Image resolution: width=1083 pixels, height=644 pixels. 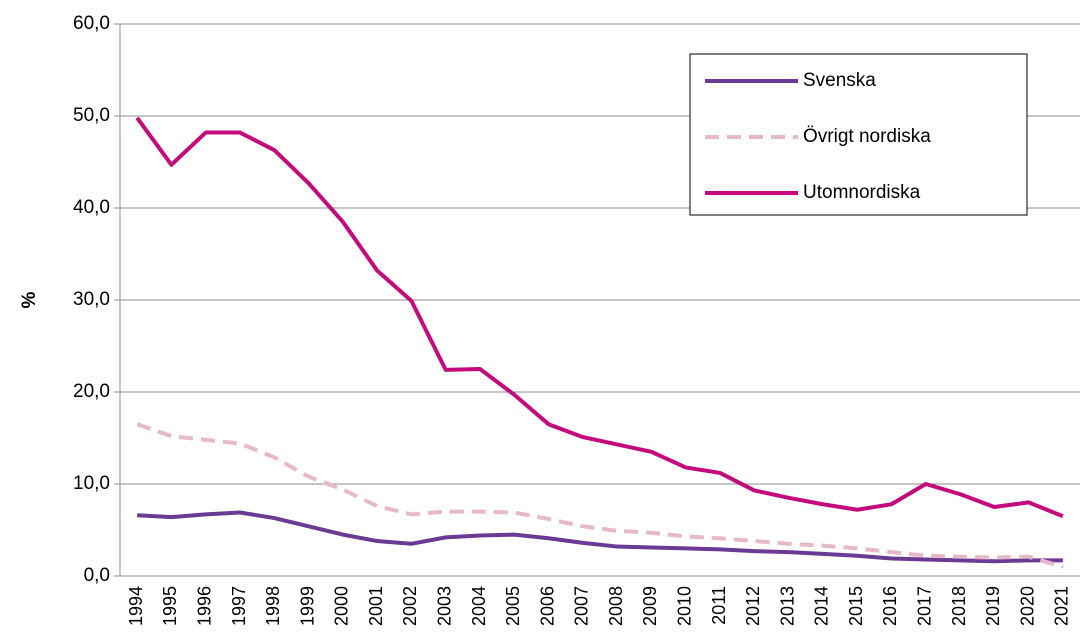 What do you see at coordinates (993, 606) in the screenshot?
I see `x-tick-label: 2019` at bounding box center [993, 606].